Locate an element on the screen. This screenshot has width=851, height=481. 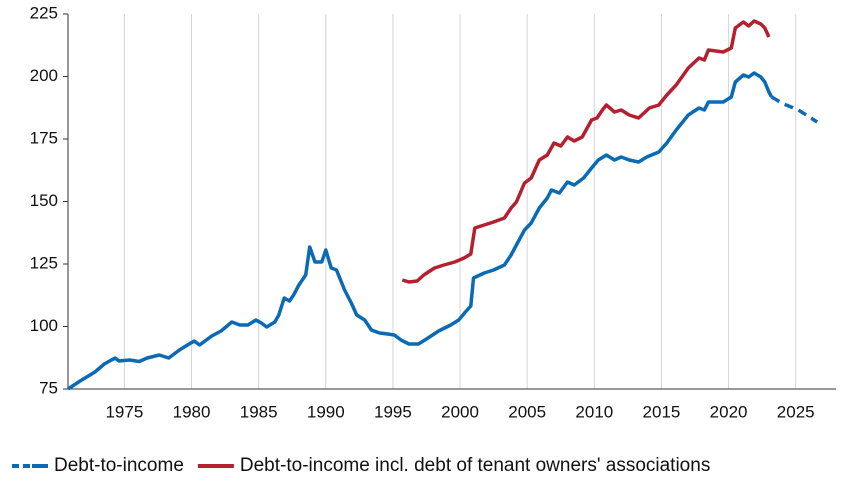
y-tick-label: 100 is located at coordinates (44, 325).